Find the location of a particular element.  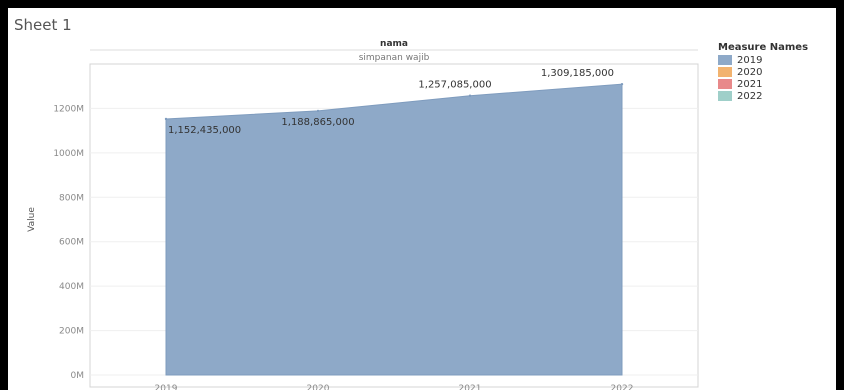

y-tick-label: 800M is located at coordinates (71, 198).